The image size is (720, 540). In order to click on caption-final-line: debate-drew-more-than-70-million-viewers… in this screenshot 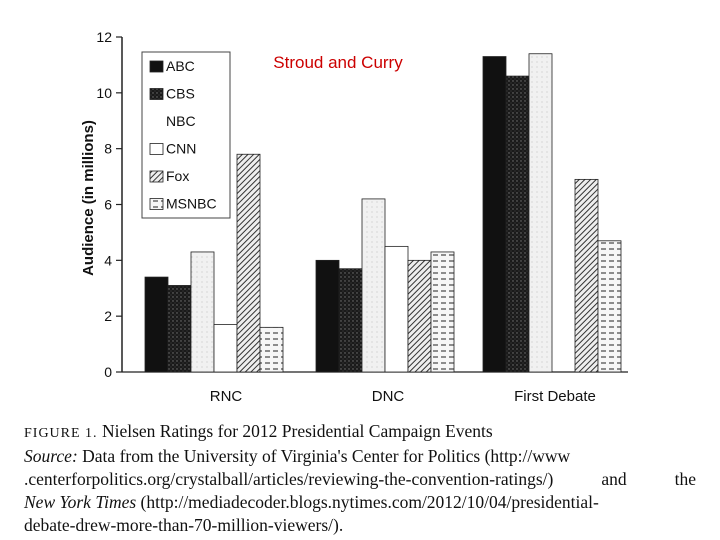, I will do `click(360, 525)`.